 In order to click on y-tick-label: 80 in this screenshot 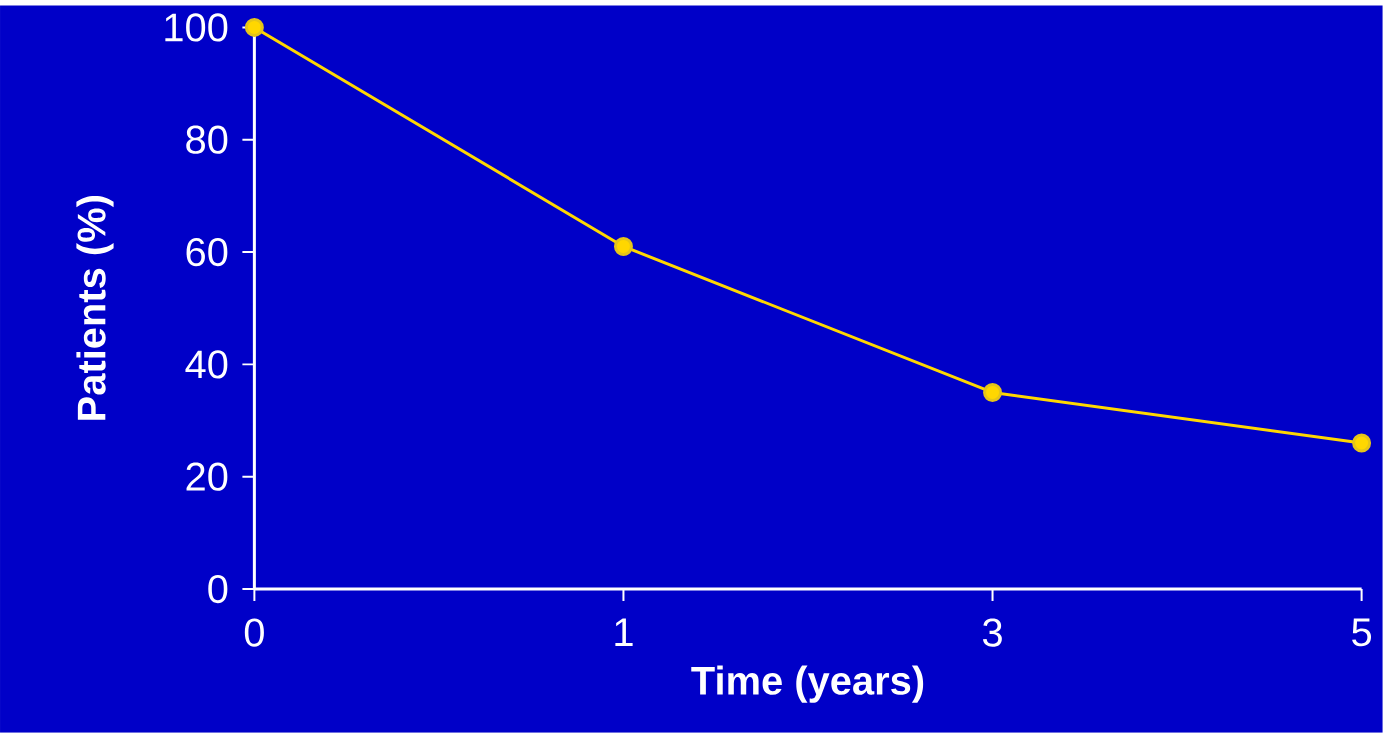, I will do `click(207, 140)`.